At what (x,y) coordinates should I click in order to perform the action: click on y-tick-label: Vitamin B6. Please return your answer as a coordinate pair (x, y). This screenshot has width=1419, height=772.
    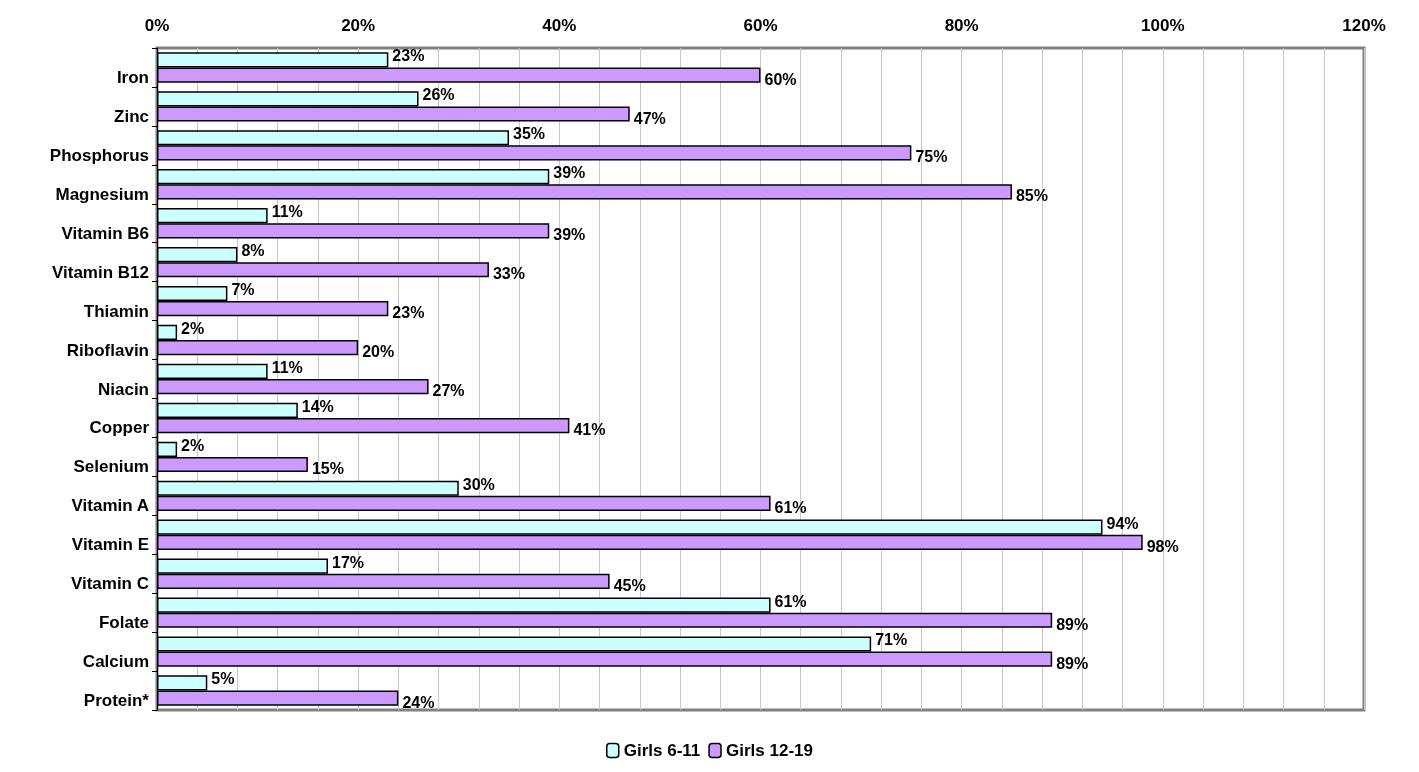
    Looking at the image, I should click on (105, 233).